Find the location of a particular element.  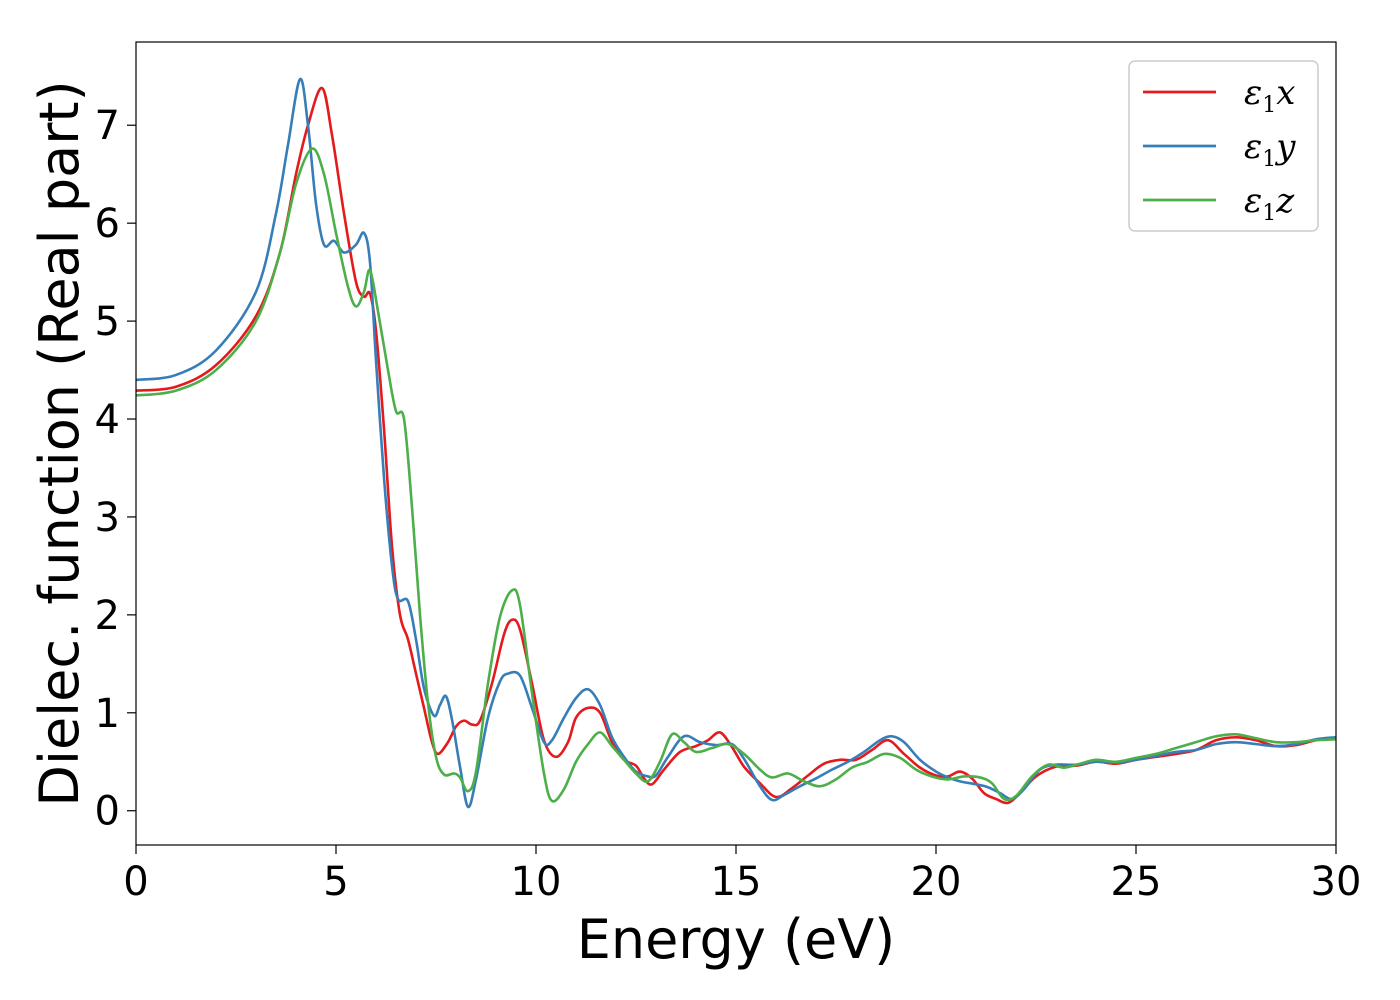

y-tick-label: 6 is located at coordinates (107, 224).